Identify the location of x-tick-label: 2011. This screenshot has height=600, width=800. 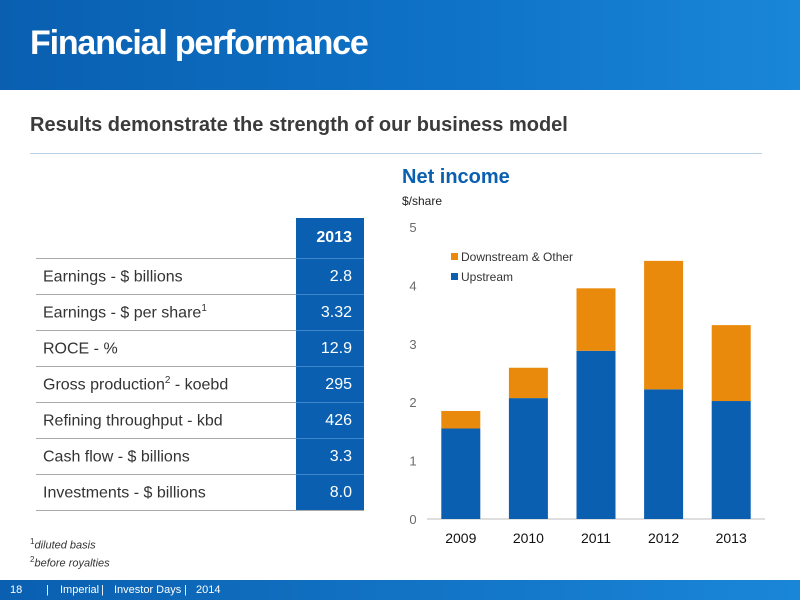
(596, 538).